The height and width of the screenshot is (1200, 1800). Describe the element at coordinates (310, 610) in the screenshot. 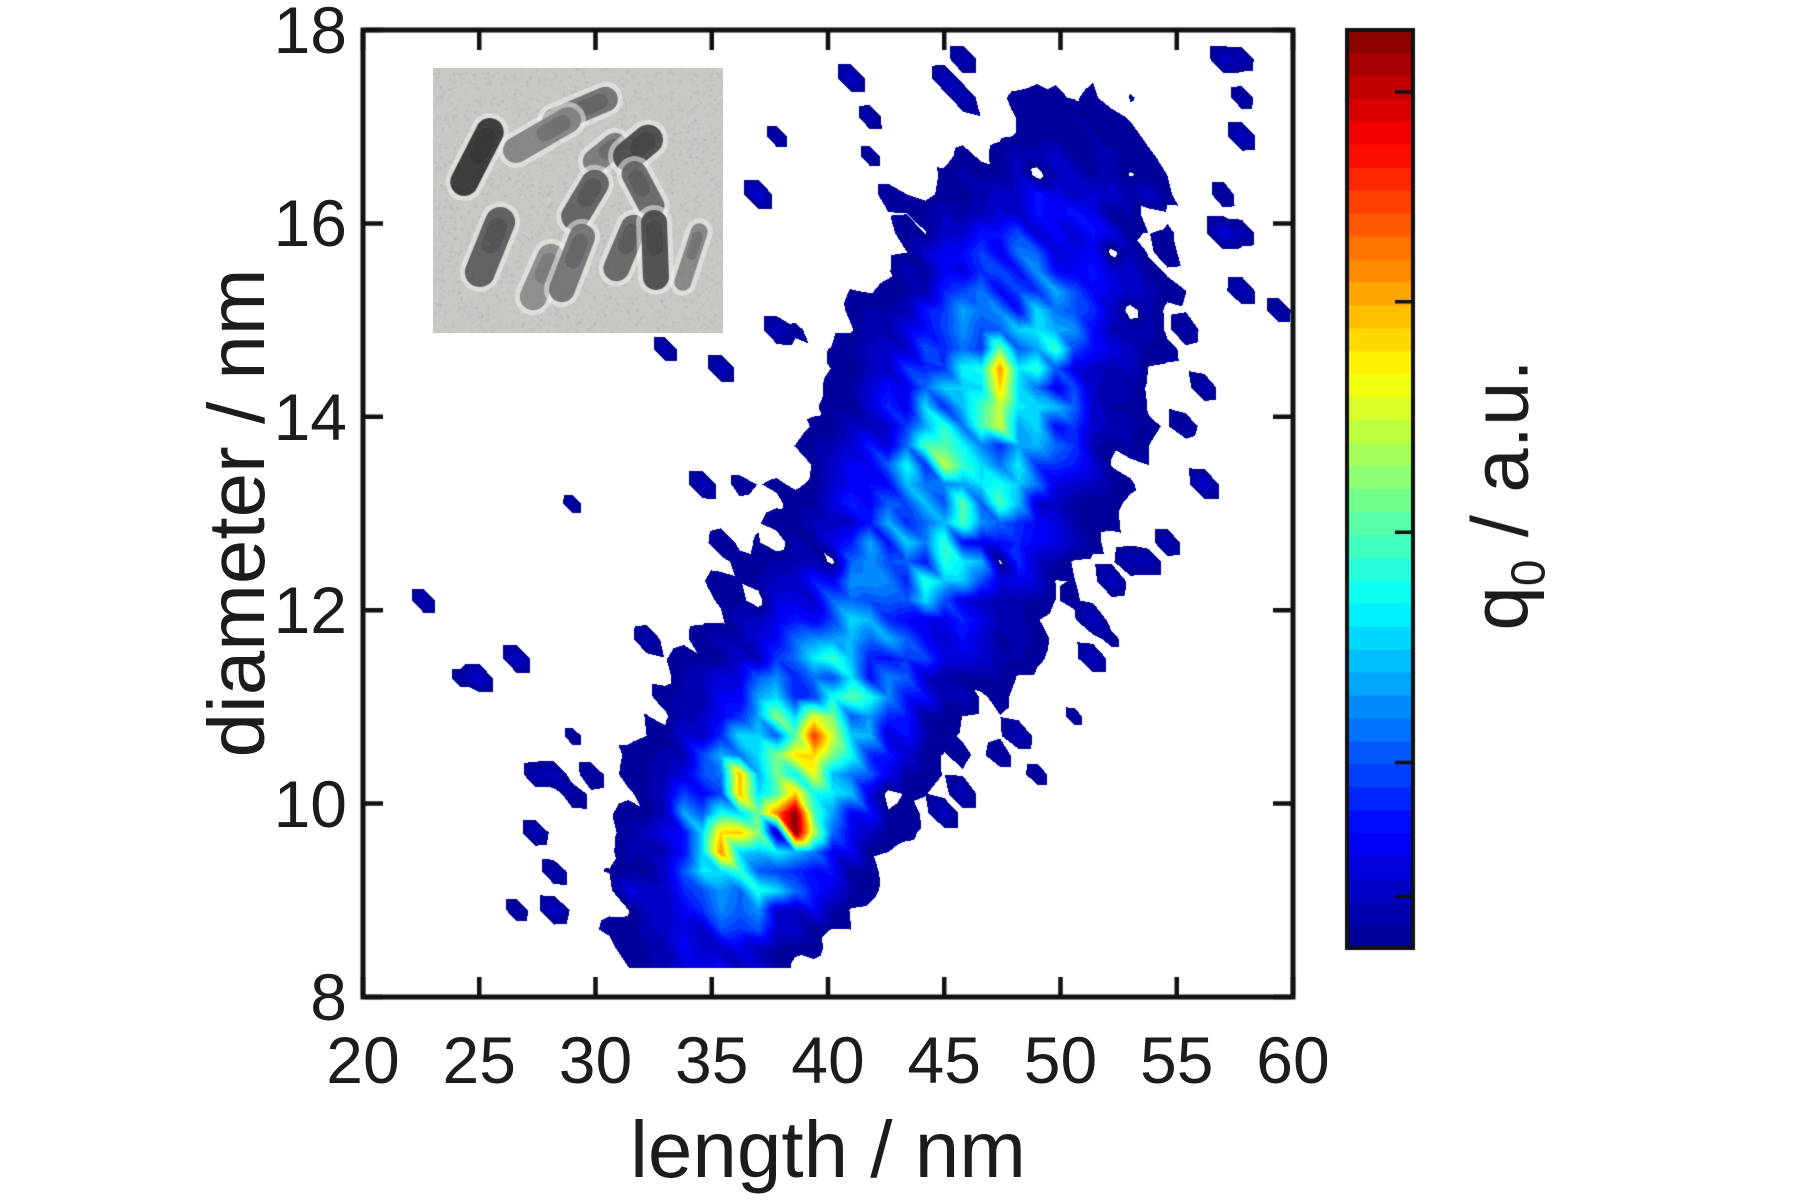

I see `y-tick-label: 12` at that location.